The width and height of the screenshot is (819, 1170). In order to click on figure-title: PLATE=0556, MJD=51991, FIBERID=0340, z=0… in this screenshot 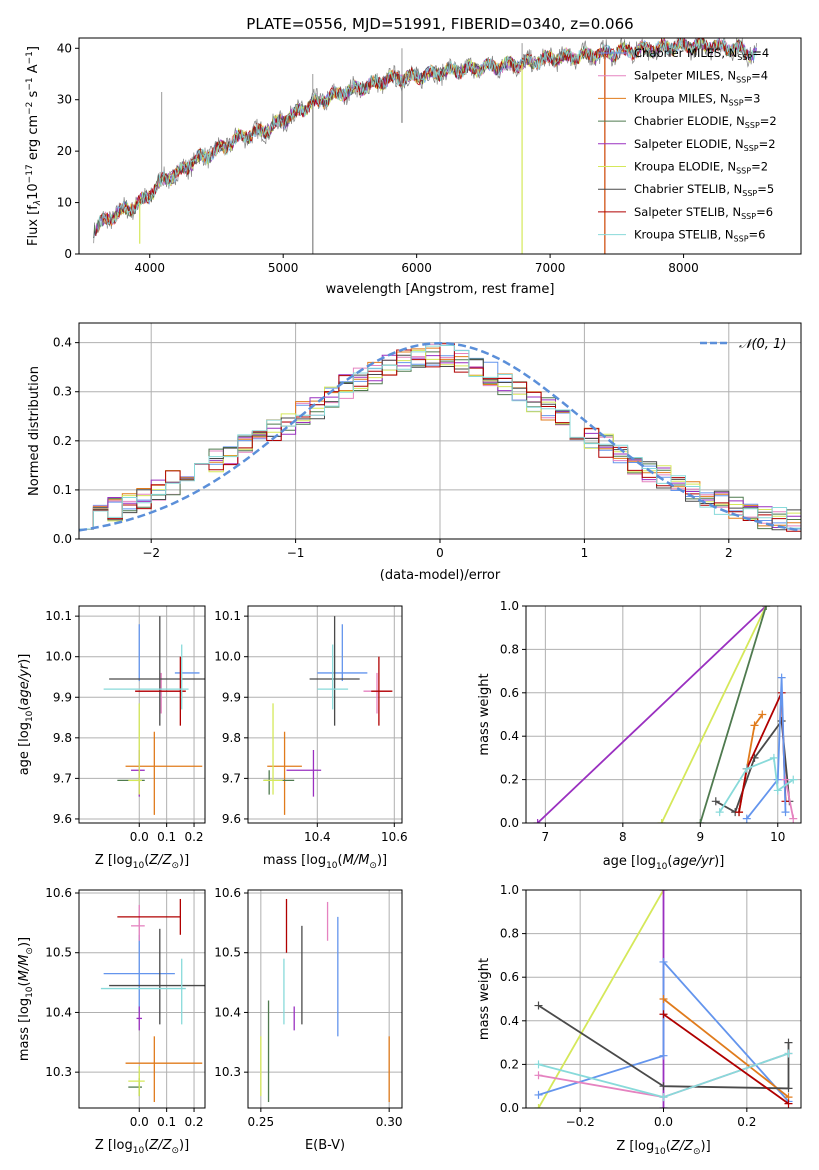, I will do `click(439, 24)`.